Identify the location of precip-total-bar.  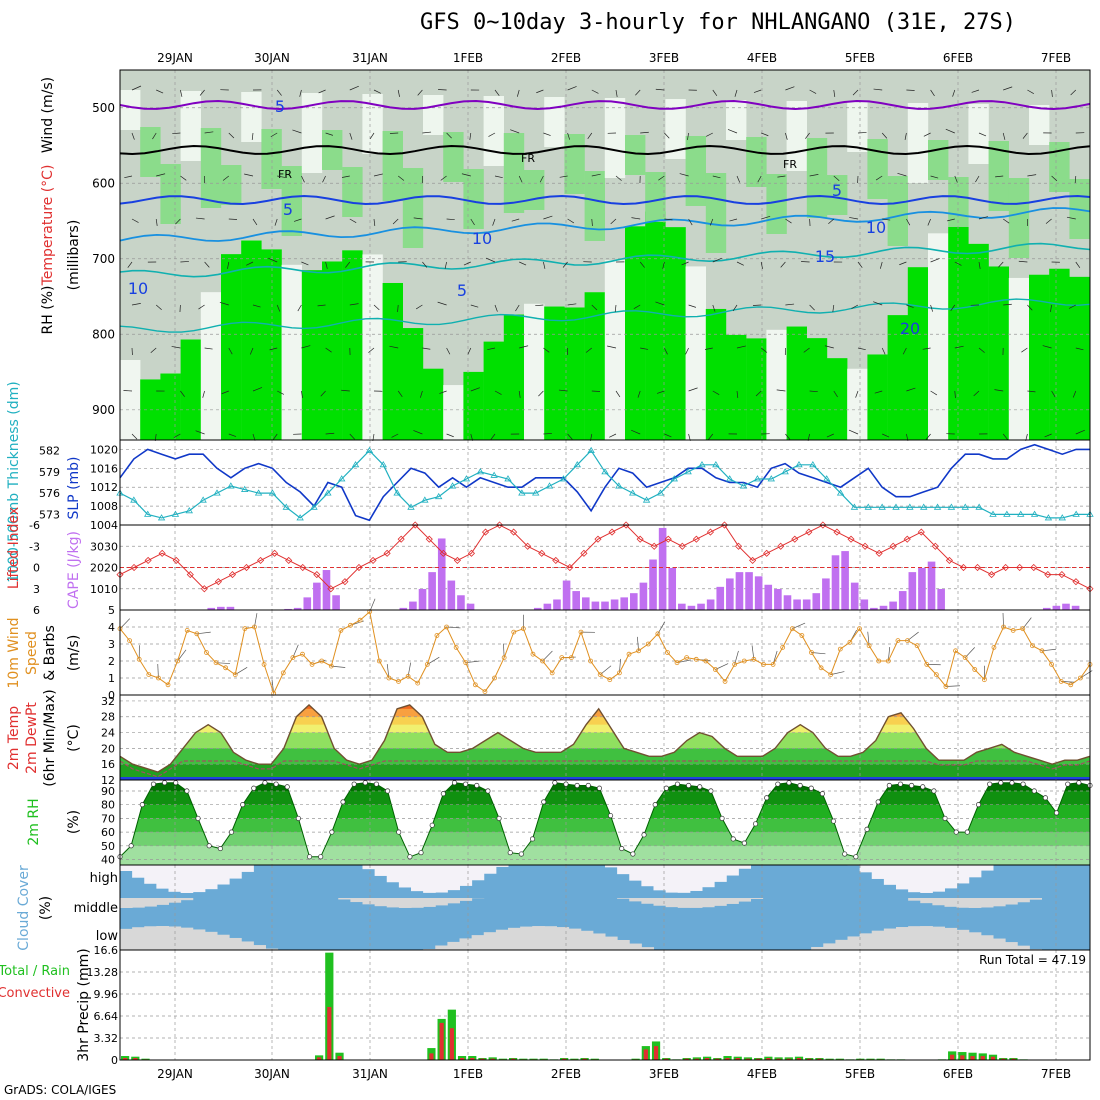
(329, 1006).